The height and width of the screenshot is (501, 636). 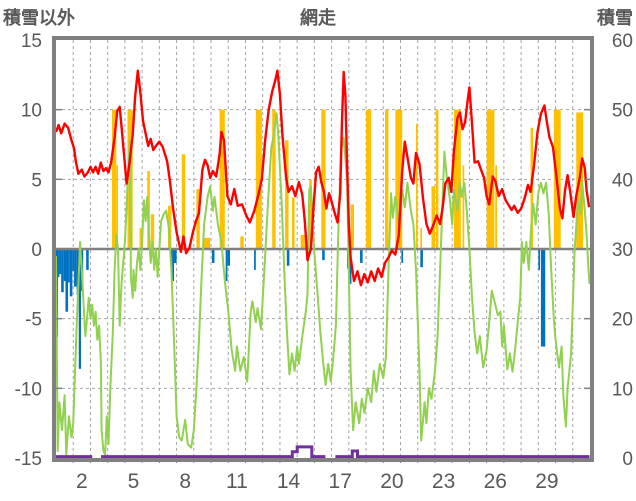 What do you see at coordinates (31, 41) in the screenshot?
I see `left-axis-tick-label: 15` at bounding box center [31, 41].